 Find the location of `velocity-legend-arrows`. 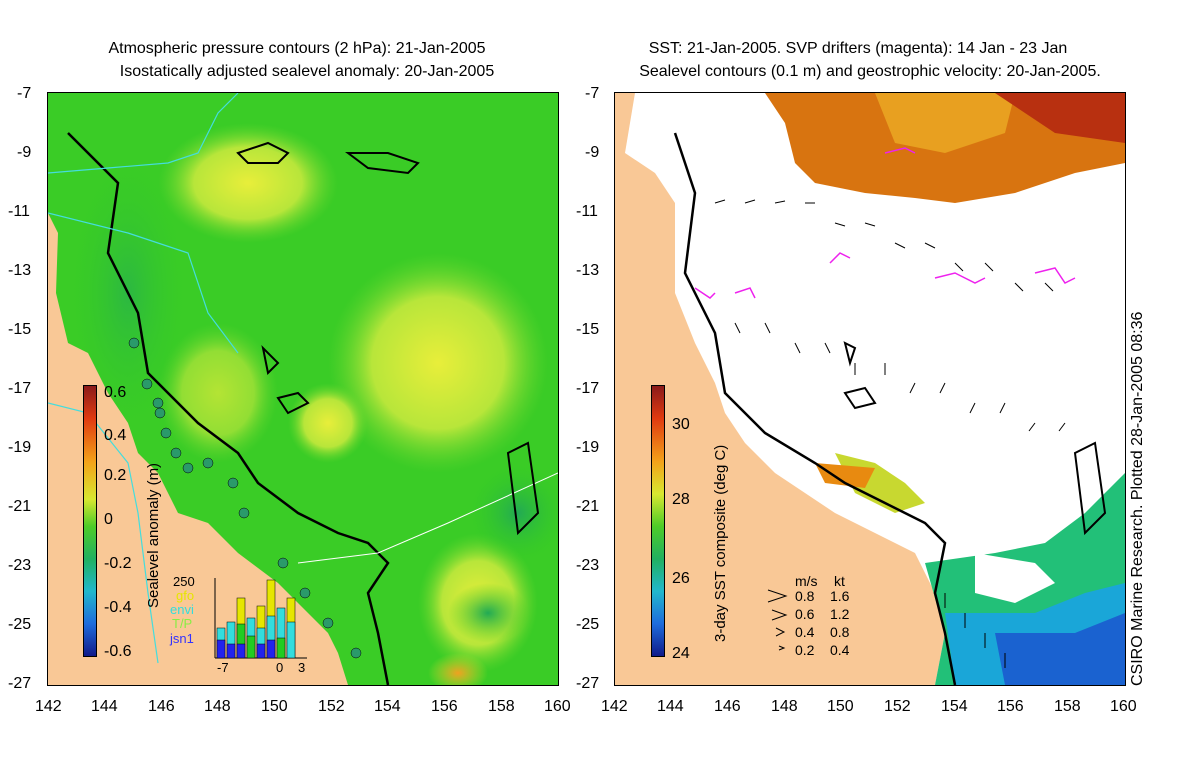

velocity-legend-arrows is located at coordinates (777, 620).